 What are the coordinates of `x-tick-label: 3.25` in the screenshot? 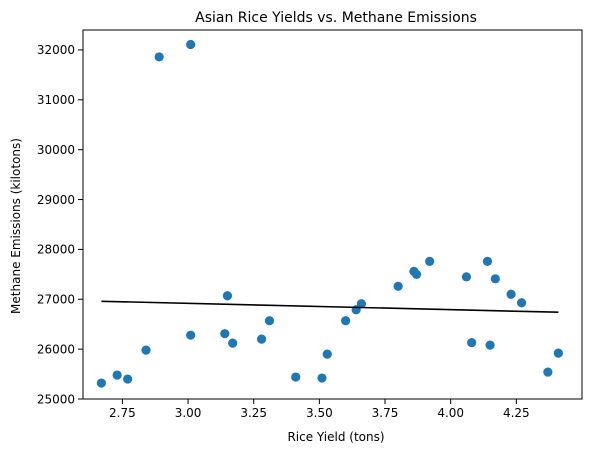 It's located at (253, 413).